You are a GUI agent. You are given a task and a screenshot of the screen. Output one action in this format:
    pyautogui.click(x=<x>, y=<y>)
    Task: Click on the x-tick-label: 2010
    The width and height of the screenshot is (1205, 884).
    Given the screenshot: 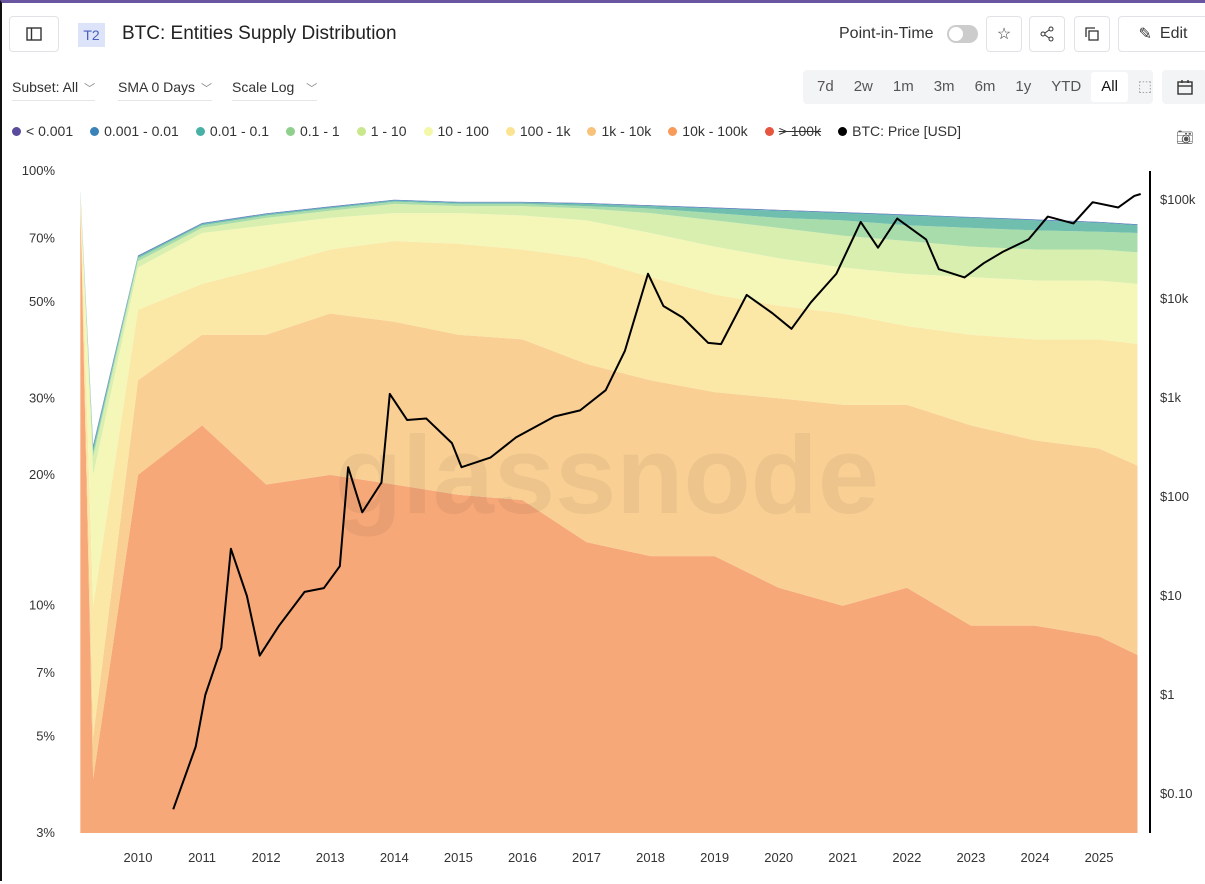 What is the action you would take?
    pyautogui.click(x=138, y=857)
    